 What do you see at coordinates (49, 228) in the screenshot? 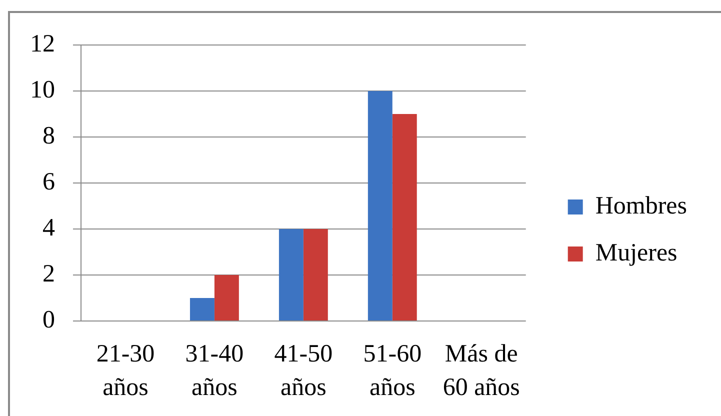
I see `y-tick-label: 4` at bounding box center [49, 228].